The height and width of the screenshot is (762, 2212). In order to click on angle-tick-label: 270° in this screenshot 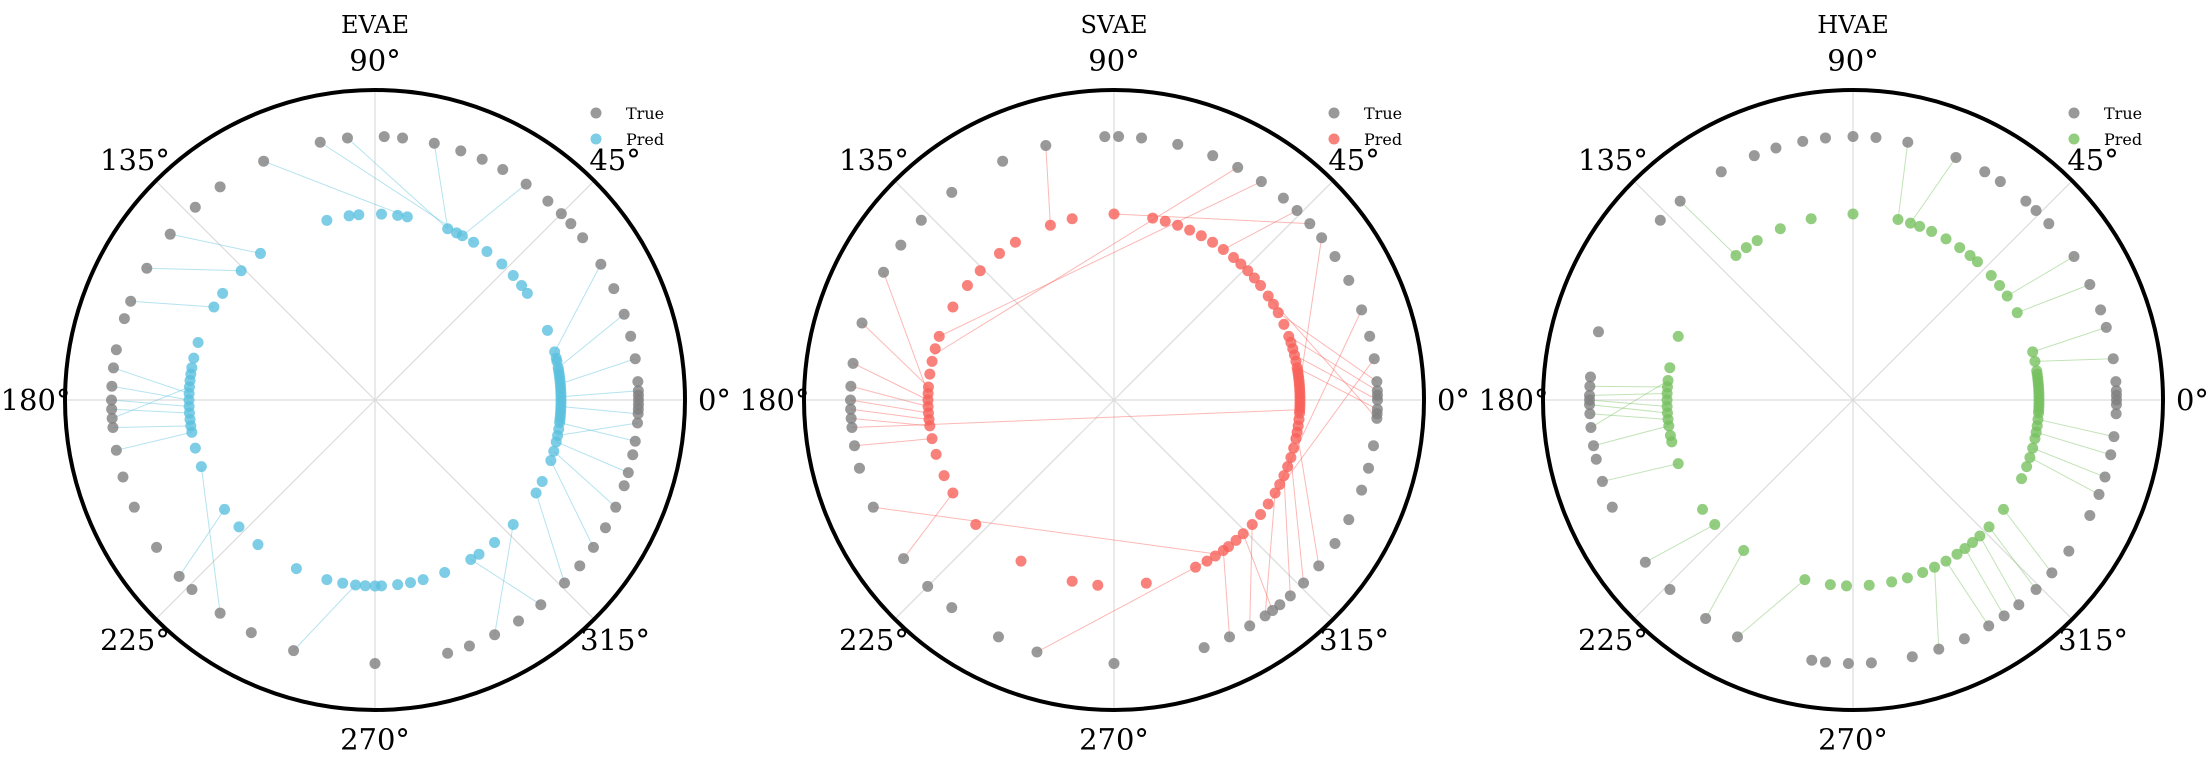, I will do `click(375, 739)`.